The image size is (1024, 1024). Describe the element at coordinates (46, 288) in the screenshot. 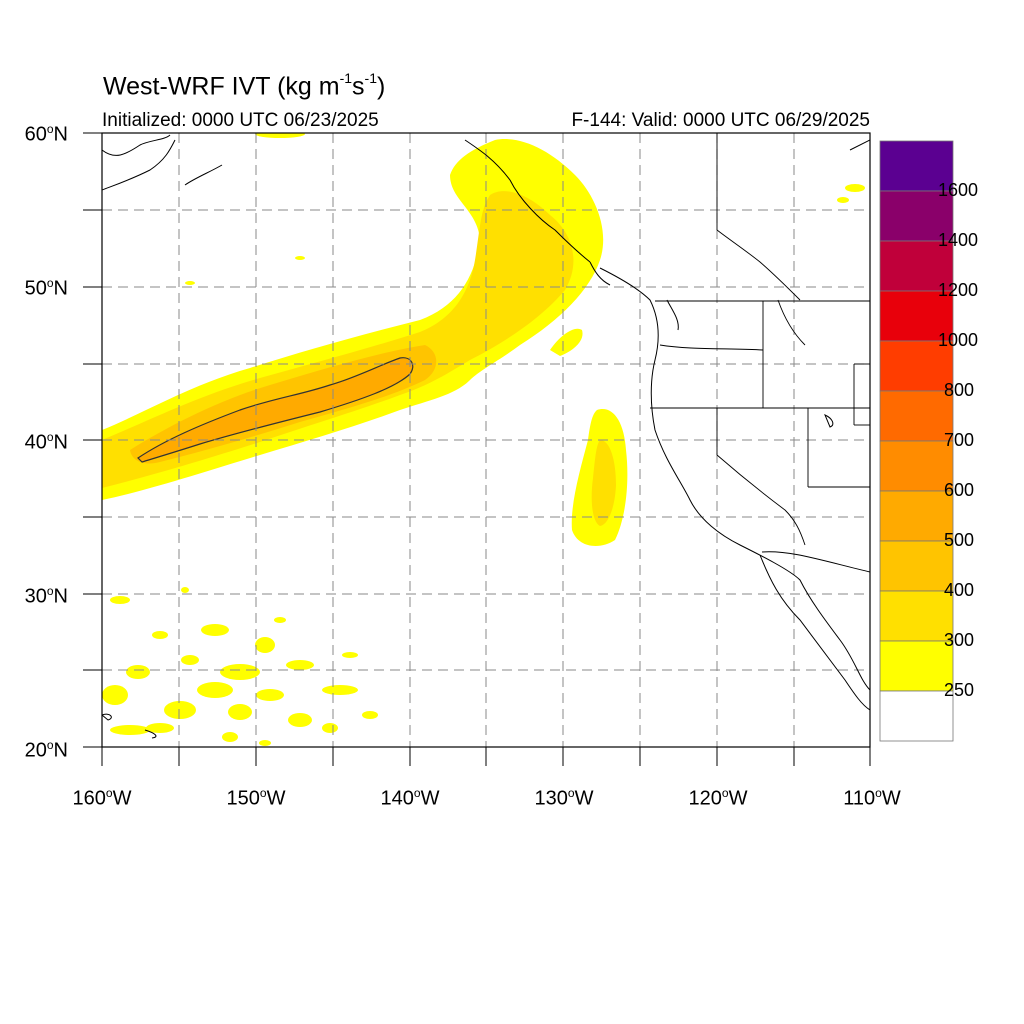

I see `lat-label-50: 50oN` at that location.